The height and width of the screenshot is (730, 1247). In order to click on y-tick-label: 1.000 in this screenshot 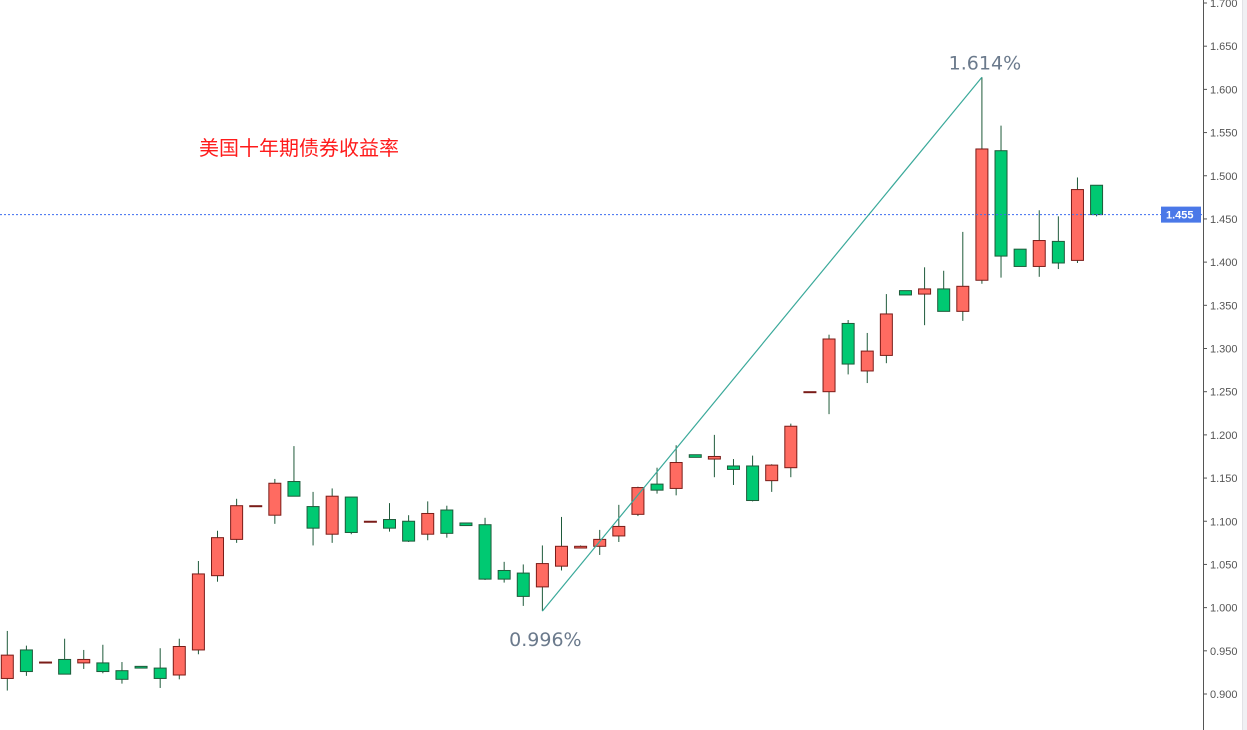, I will do `click(1224, 609)`.